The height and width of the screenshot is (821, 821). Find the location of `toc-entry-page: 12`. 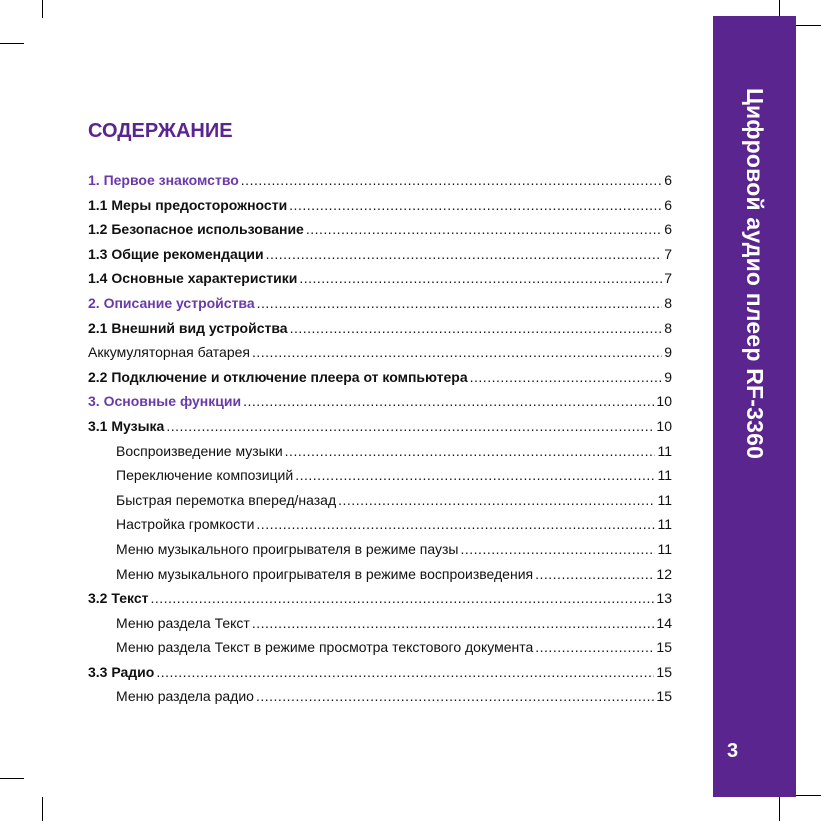

toc-entry-page: 12 is located at coordinates (664, 573).